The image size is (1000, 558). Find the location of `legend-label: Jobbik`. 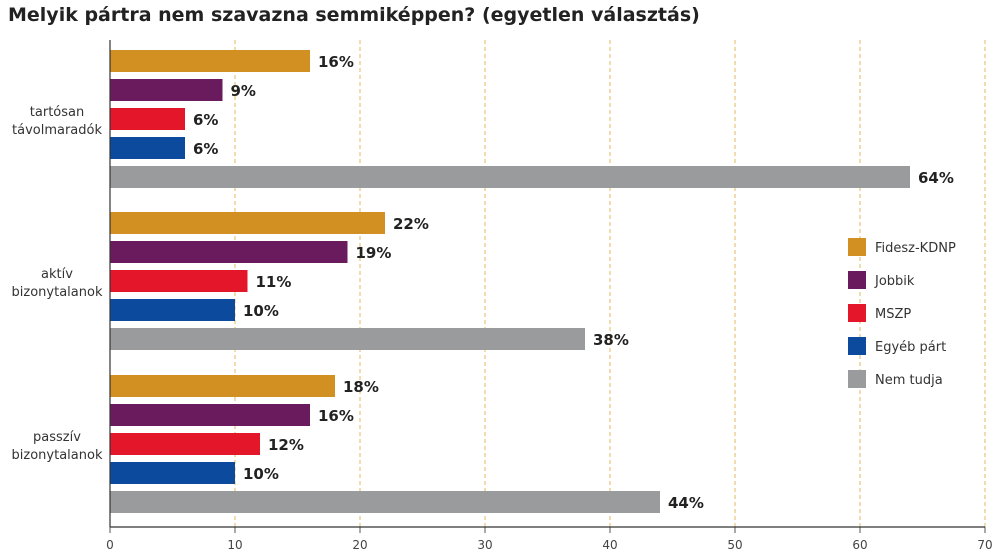

legend-label: Jobbik is located at coordinates (894, 281).